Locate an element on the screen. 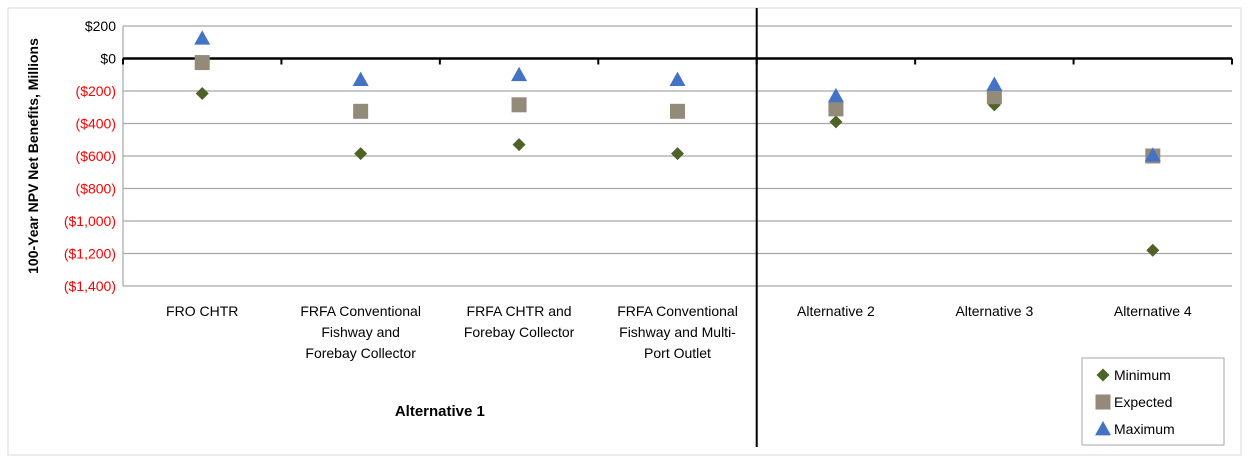  y-tick-label: ($1,400) is located at coordinates (90, 286).